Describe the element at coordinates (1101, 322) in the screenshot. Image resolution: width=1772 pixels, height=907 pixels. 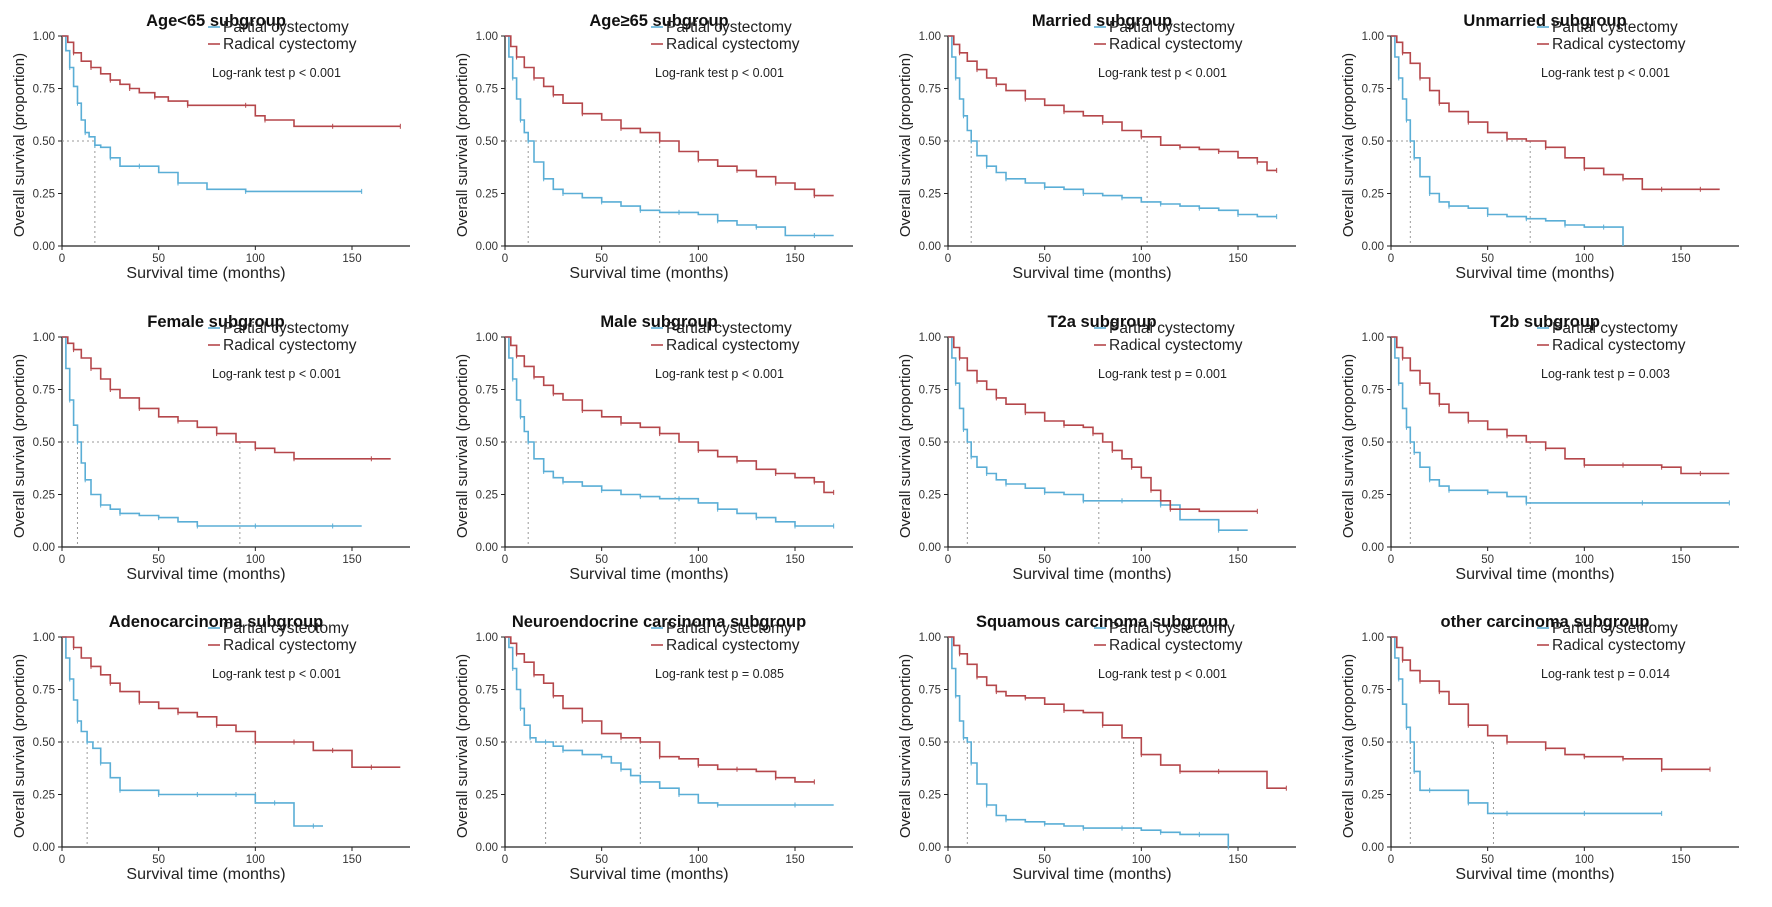
I see `panel-title: T2a subgroup` at that location.